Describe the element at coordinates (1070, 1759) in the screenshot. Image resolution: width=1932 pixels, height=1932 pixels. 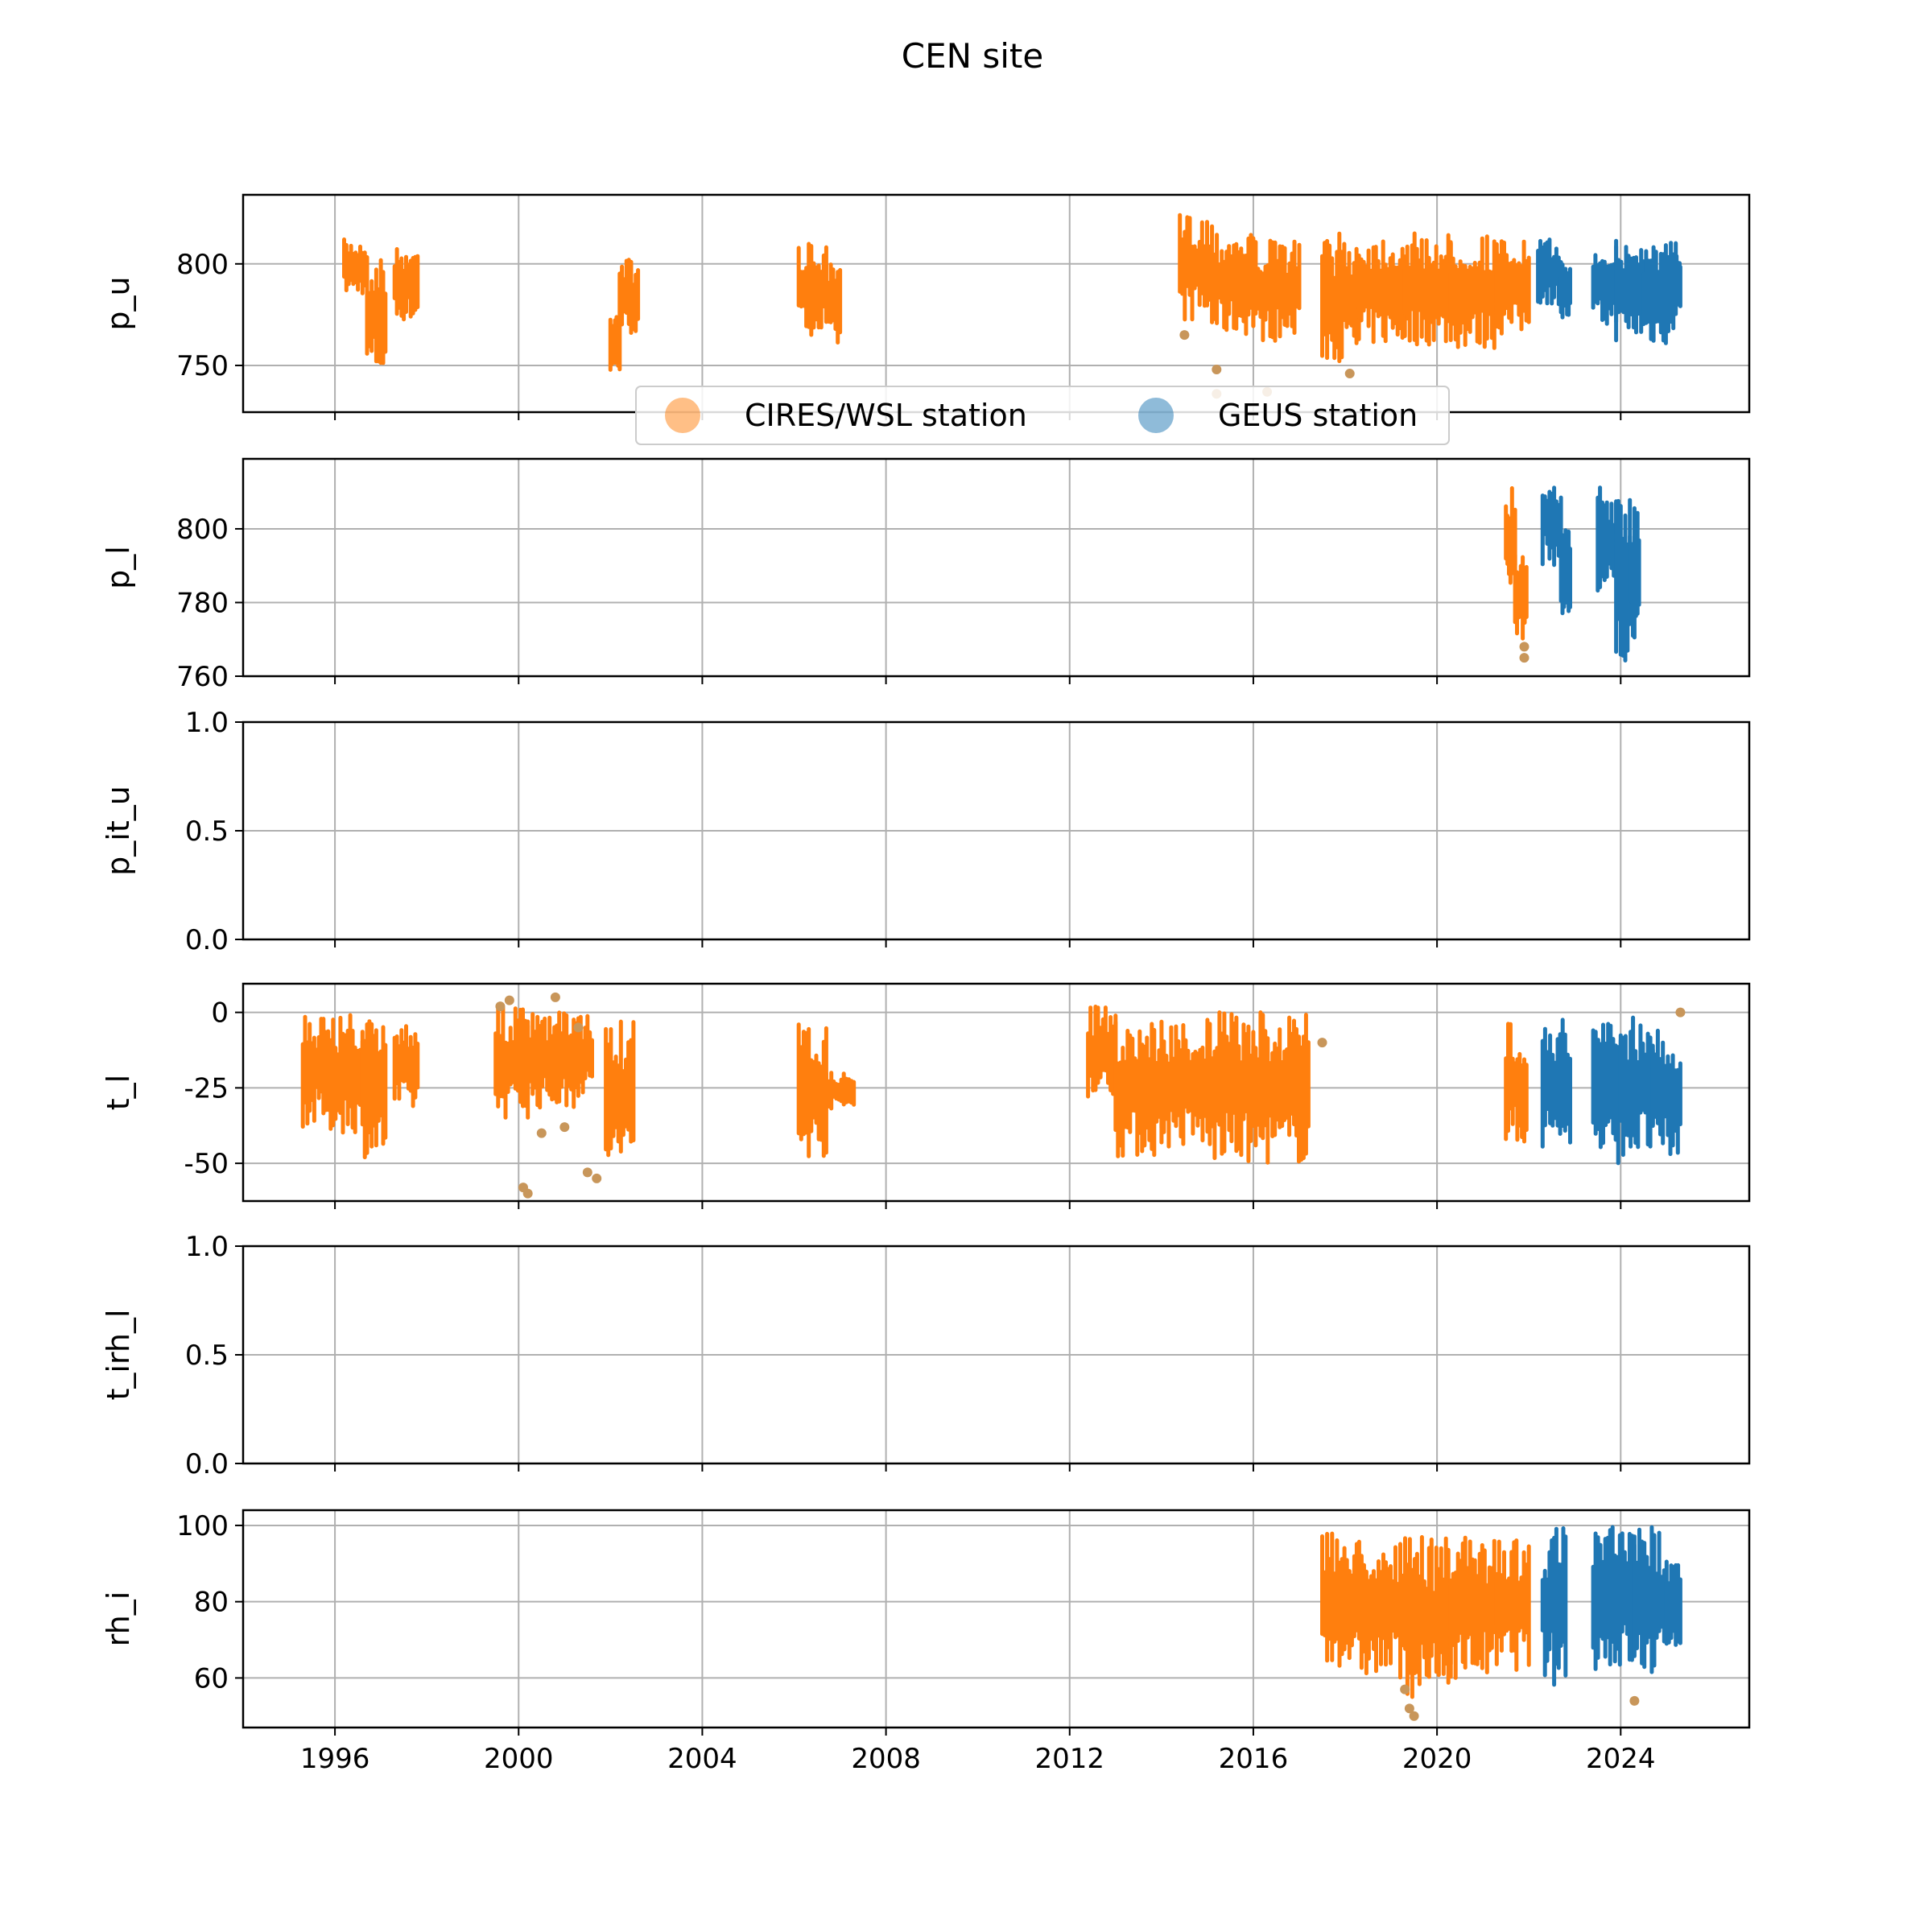
I see `x-tick-label: 2012` at that location.